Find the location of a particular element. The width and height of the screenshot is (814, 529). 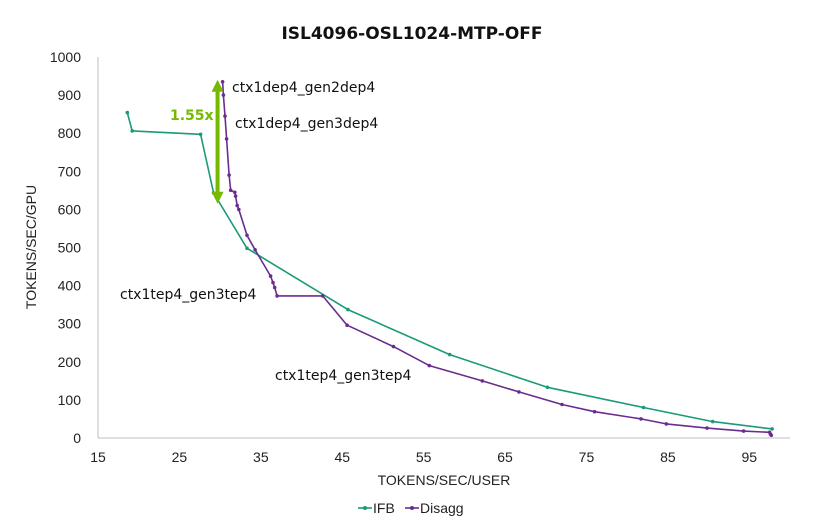

x-tick-label: 55 is located at coordinates (424, 457).